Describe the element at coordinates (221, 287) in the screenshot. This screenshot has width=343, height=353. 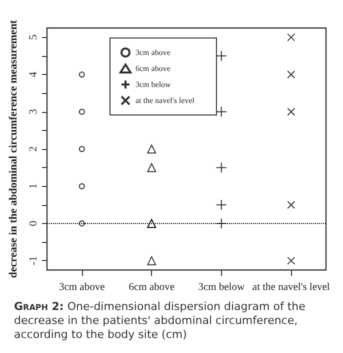
I see `x-tick-label: 3cm below` at that location.